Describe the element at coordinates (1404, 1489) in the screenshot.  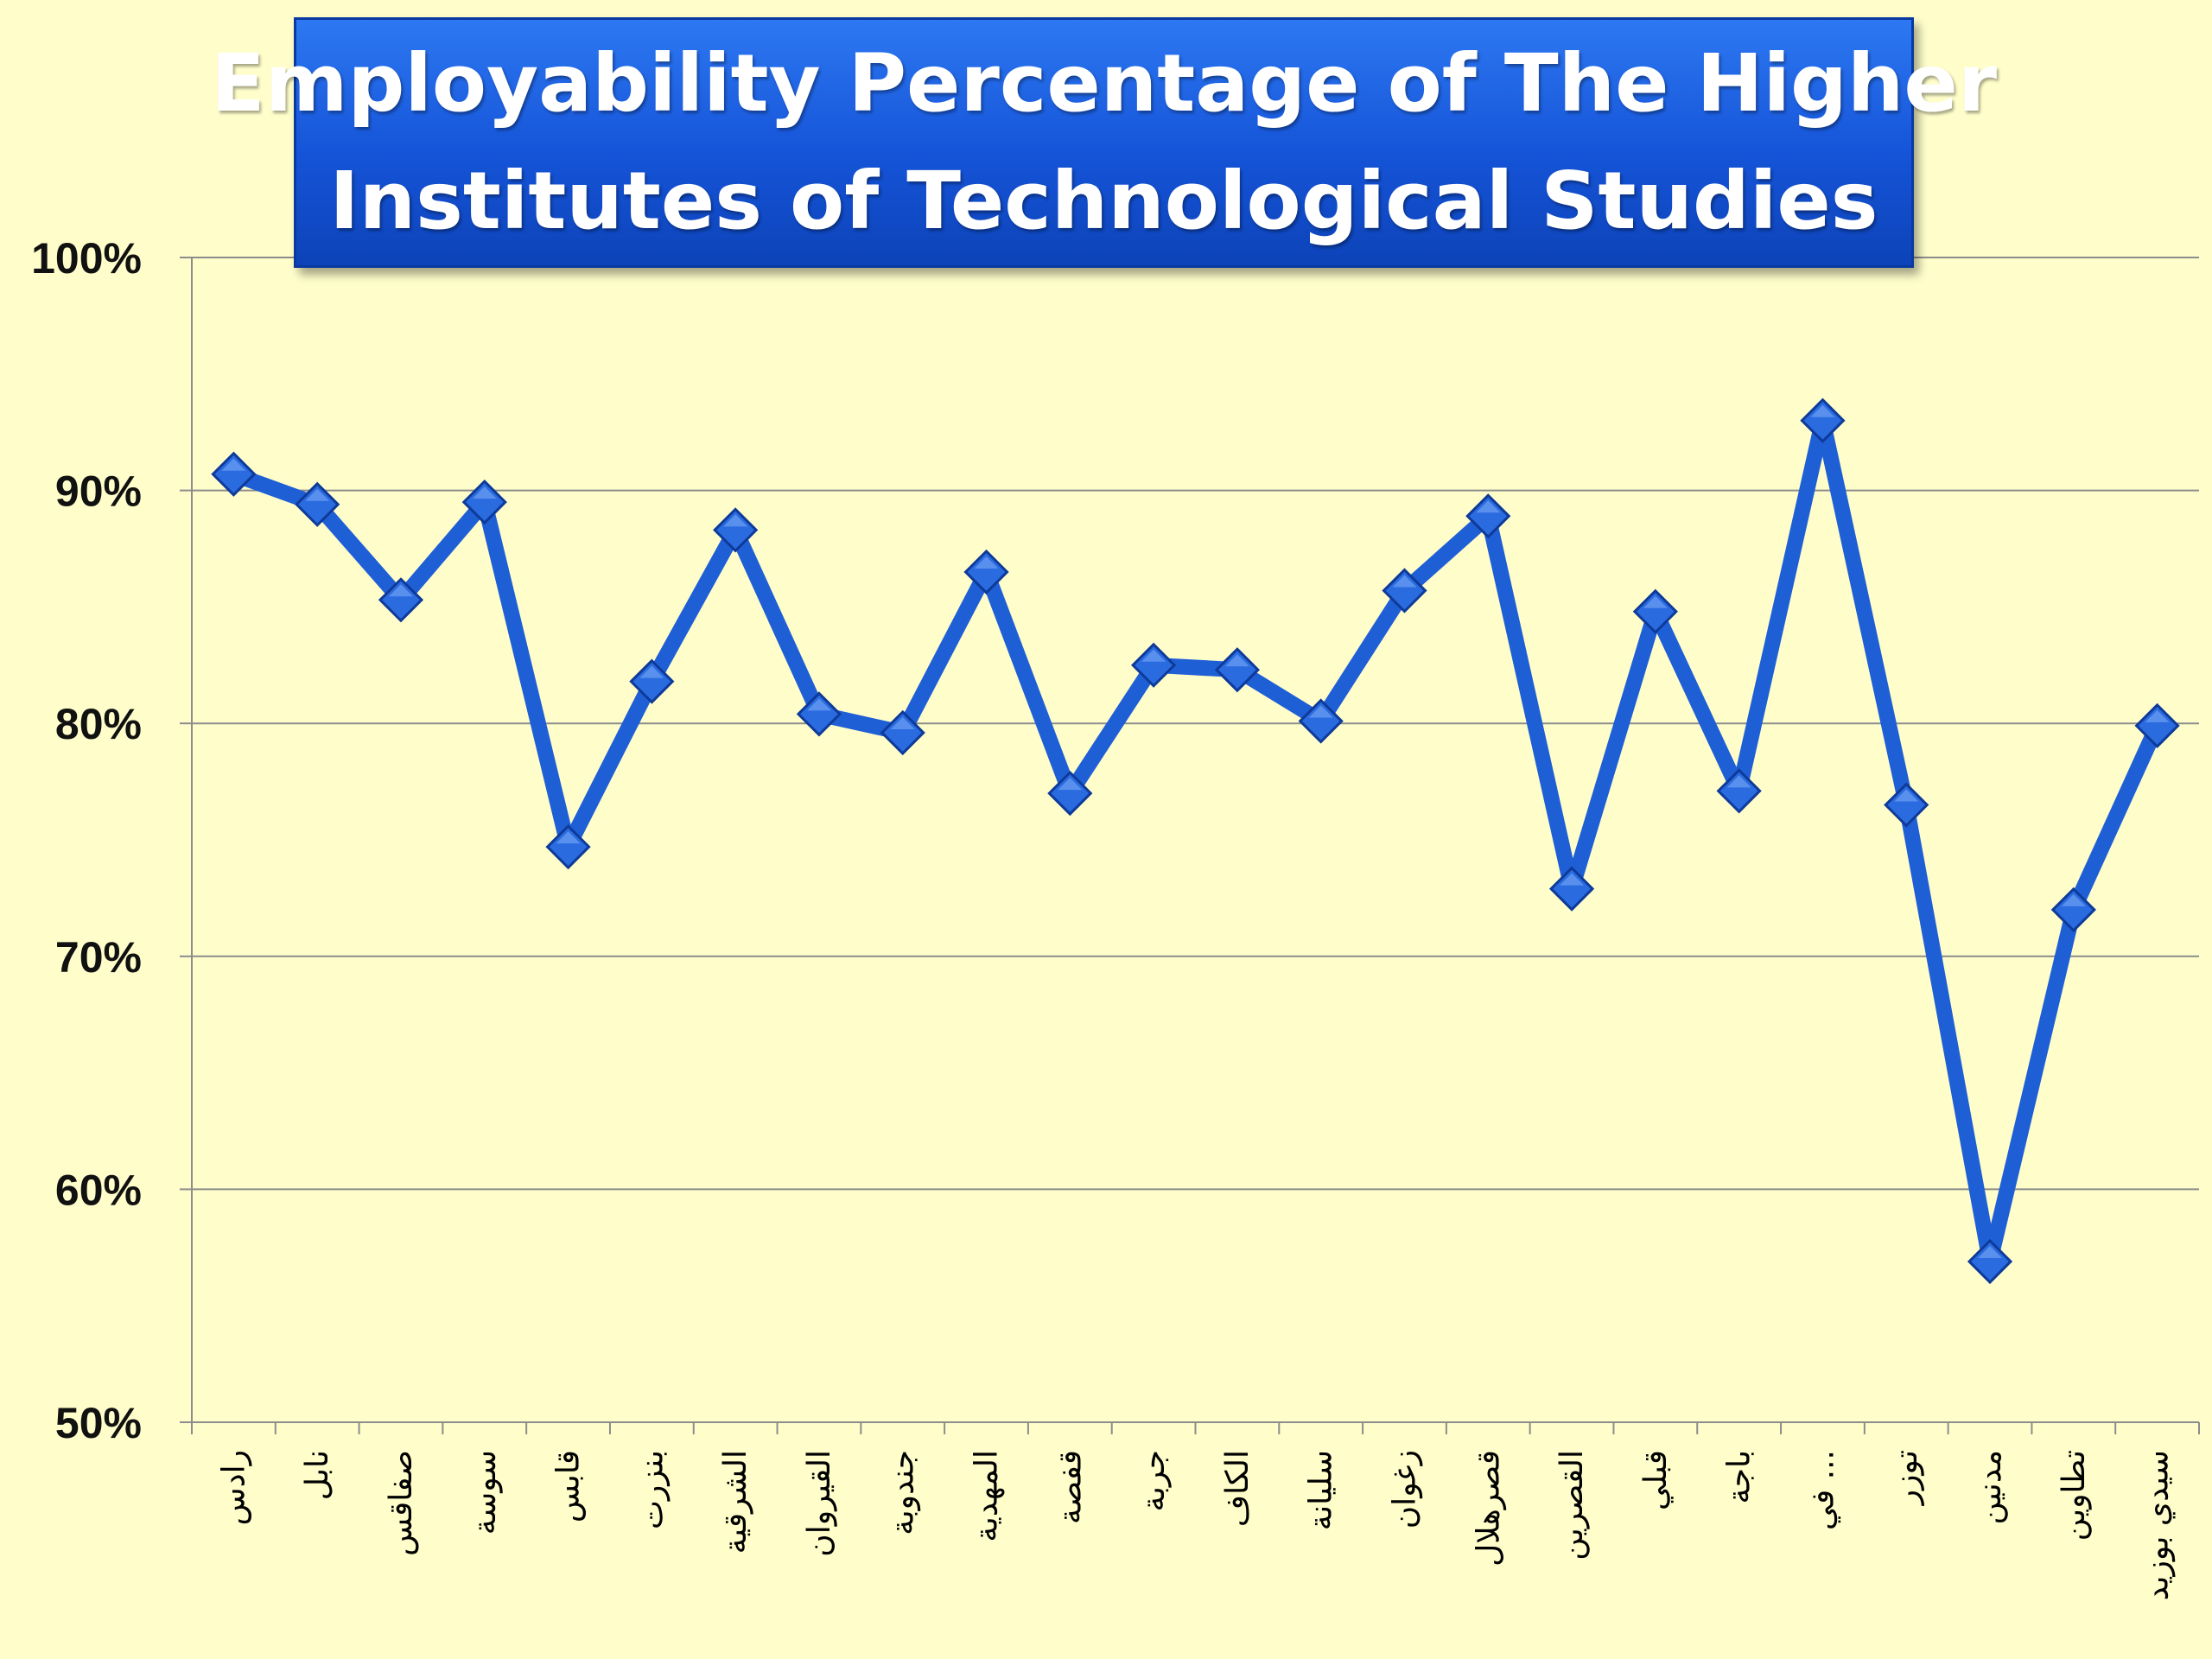
I see `x-tick-label: زغوان` at that location.